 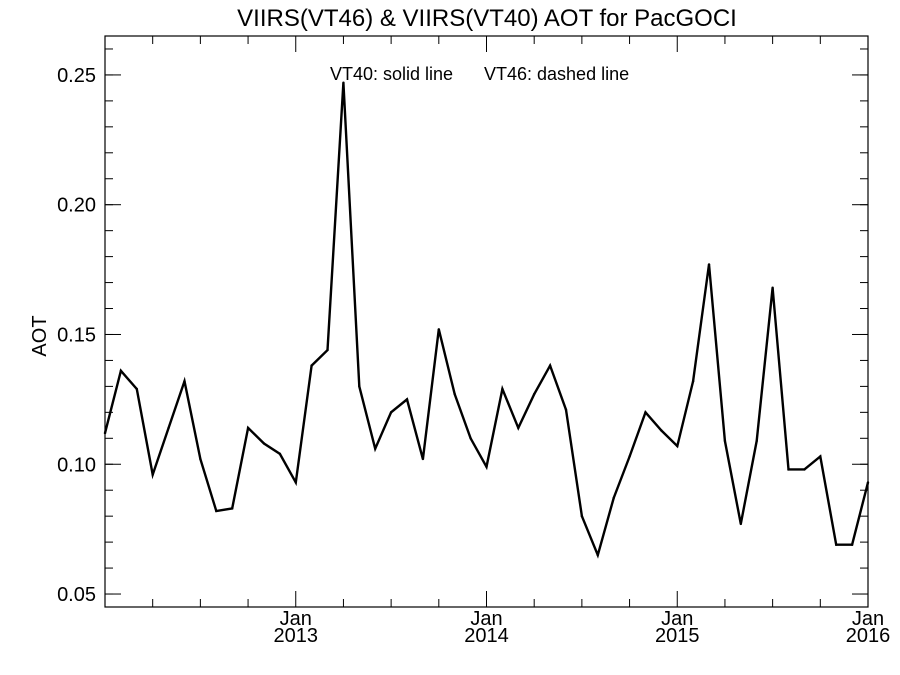 What do you see at coordinates (76, 76) in the screenshot?
I see `y-tick-label: 0.25` at bounding box center [76, 76].